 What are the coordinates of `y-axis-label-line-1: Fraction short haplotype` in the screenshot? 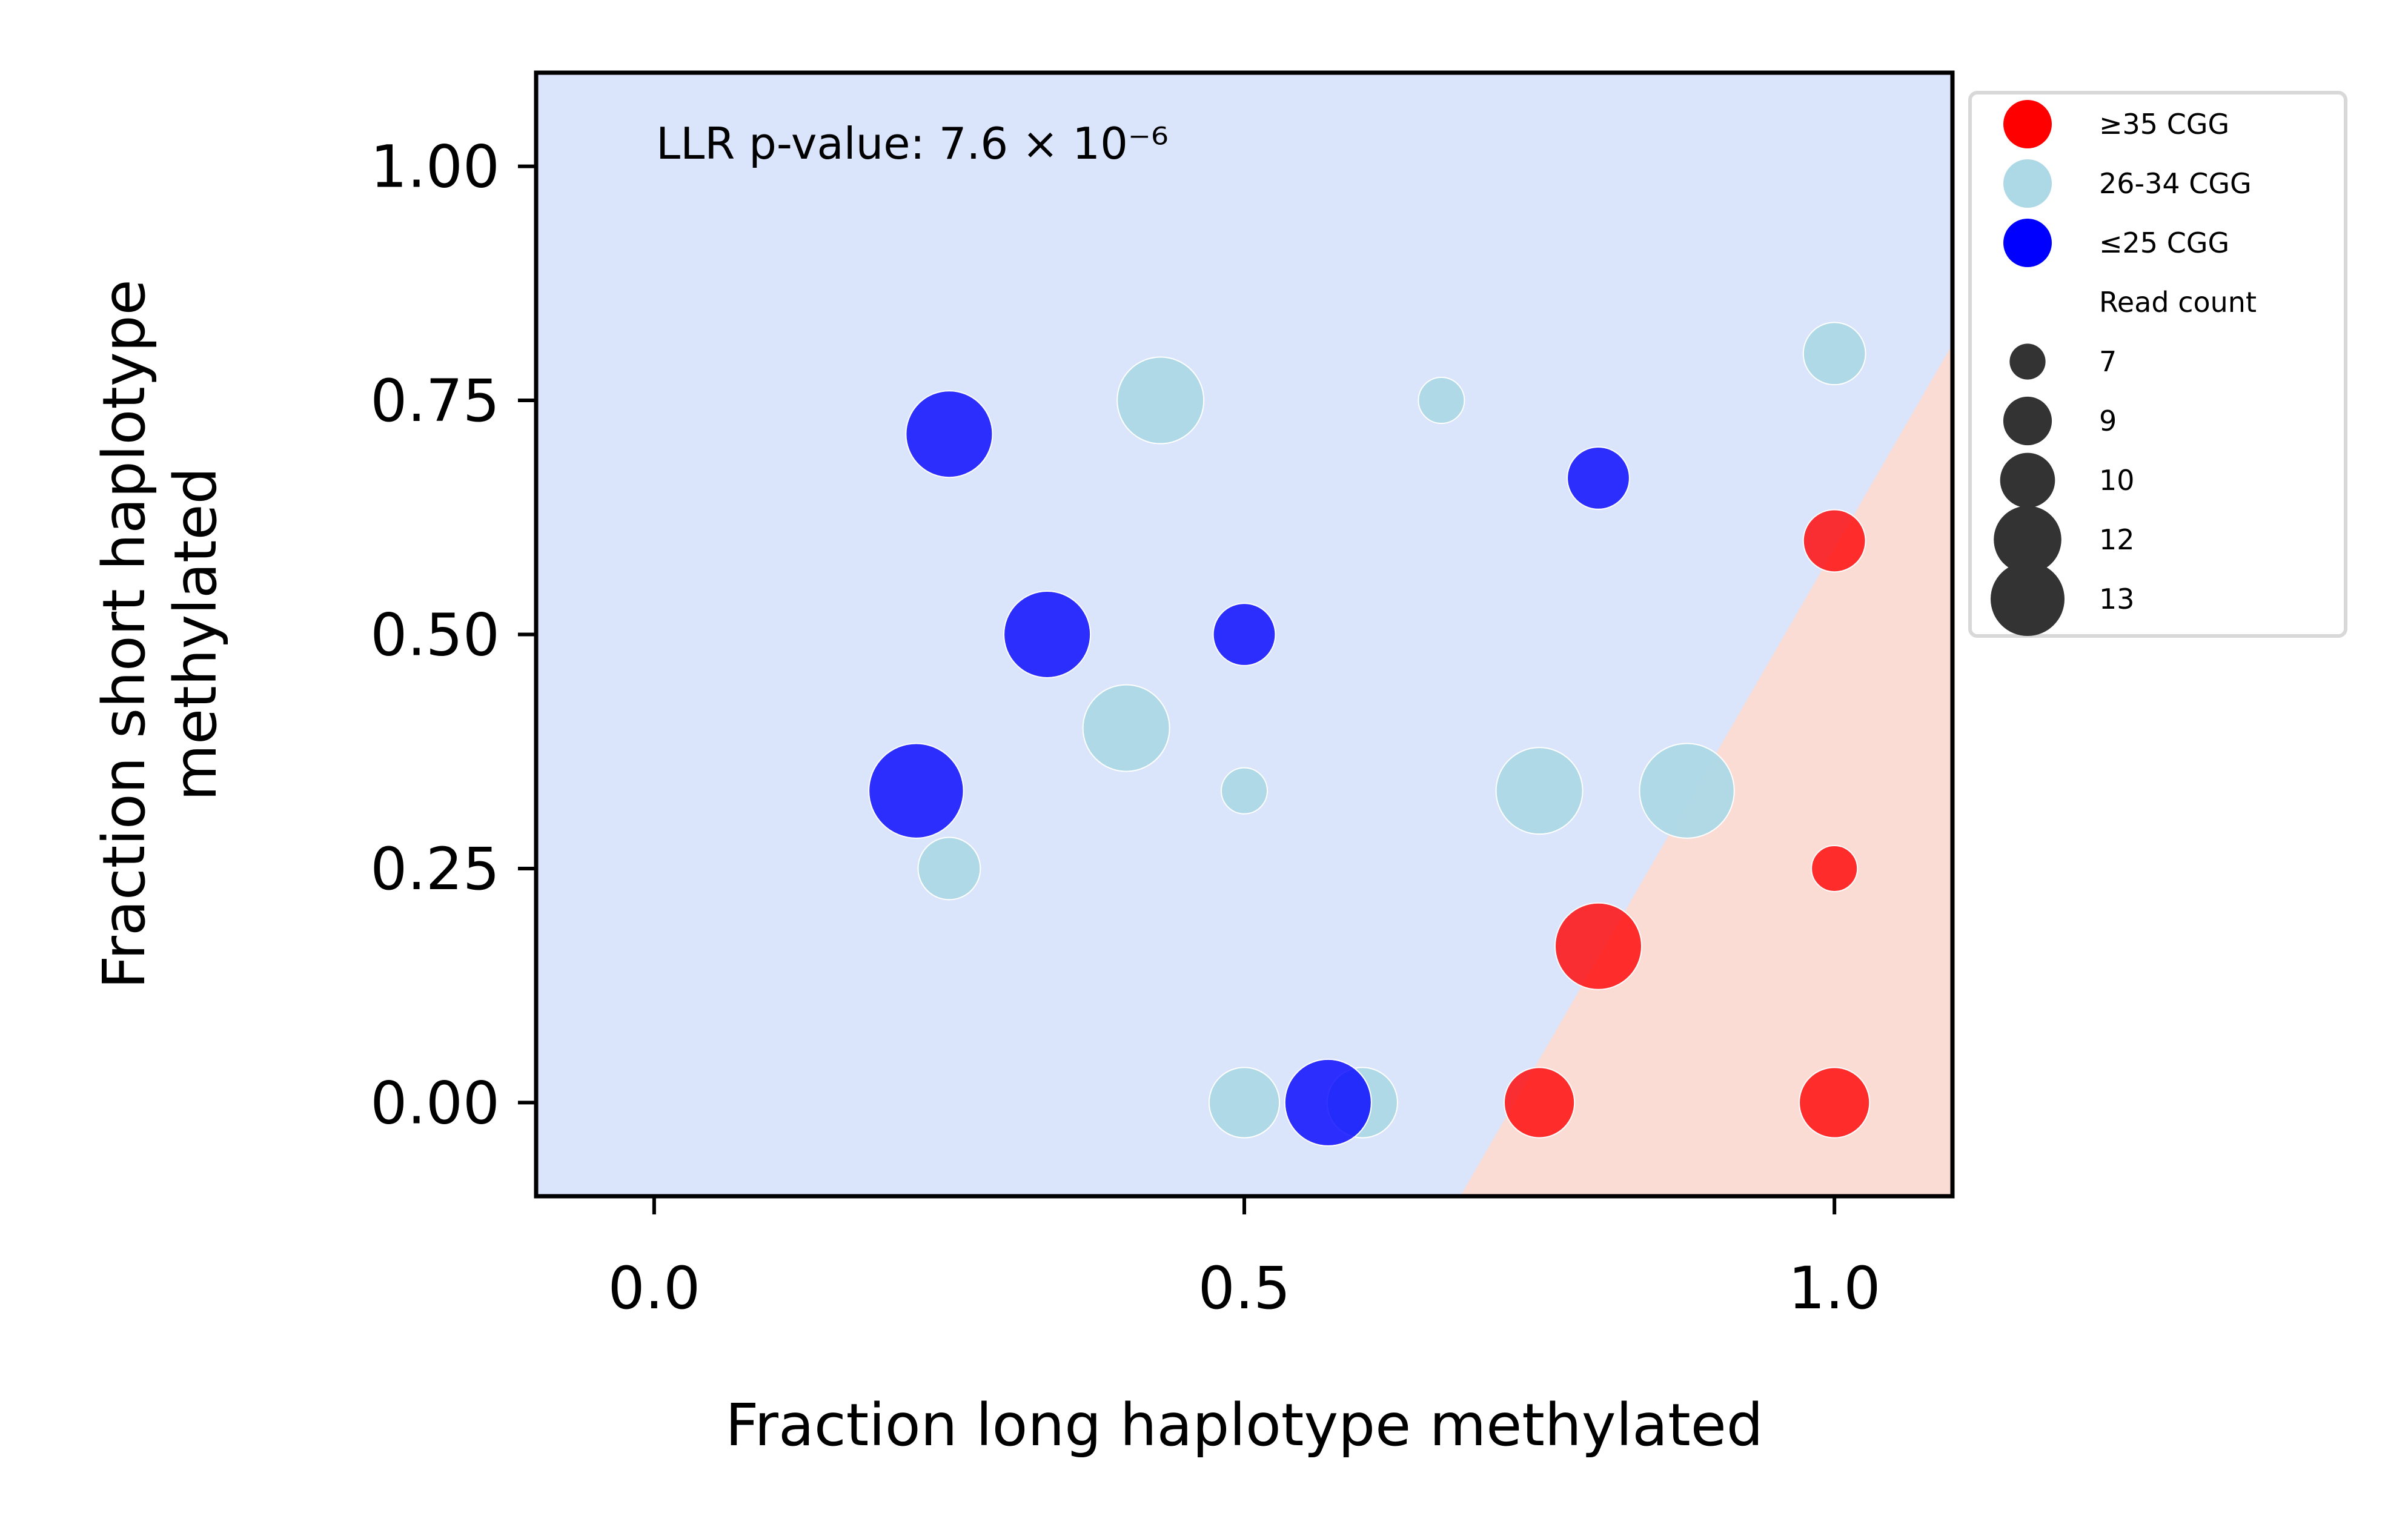 It's located at (124, 633).